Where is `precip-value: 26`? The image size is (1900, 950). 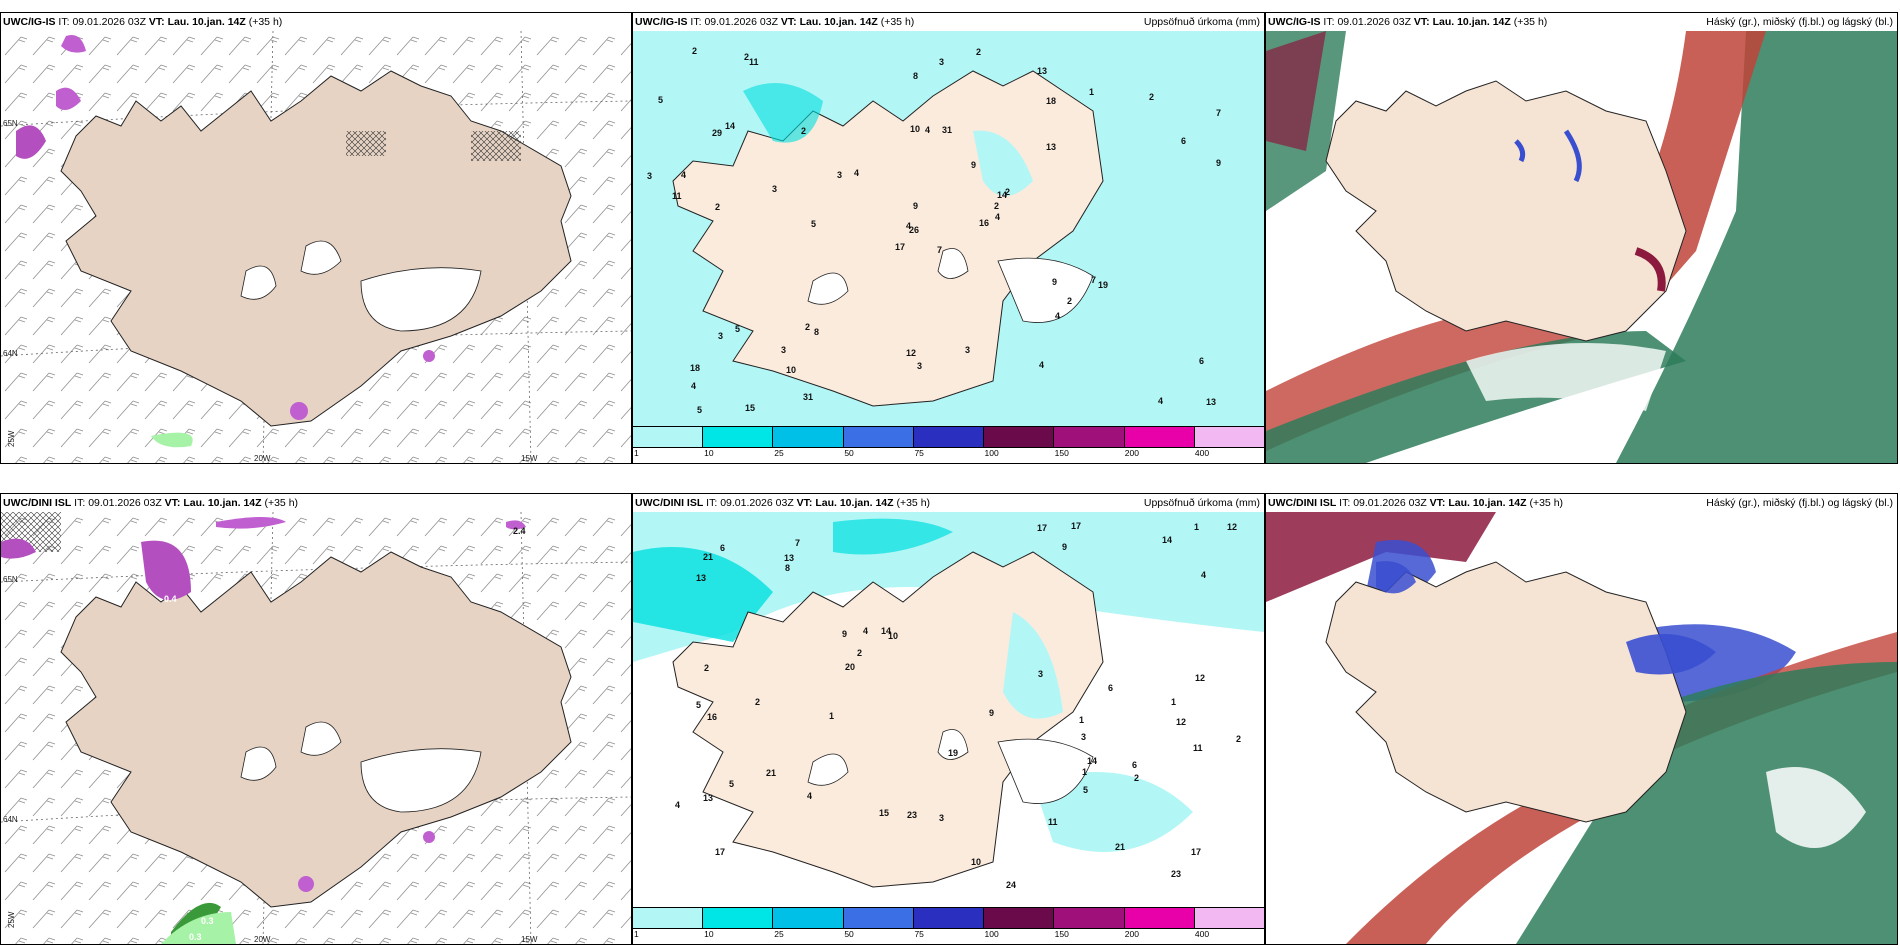 precip-value: 26 is located at coordinates (914, 230).